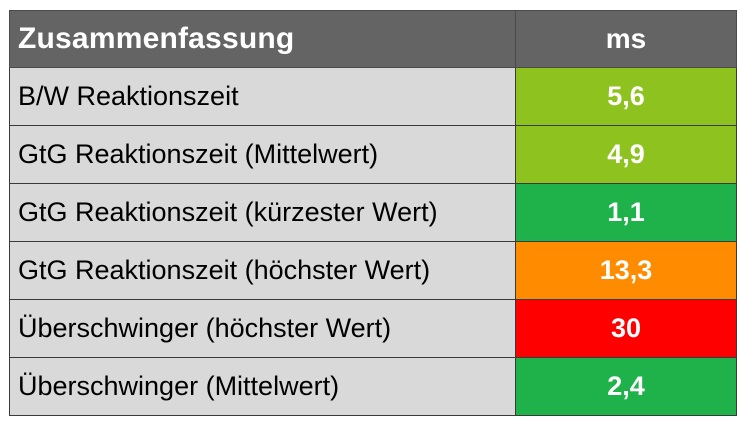  Describe the element at coordinates (626, 212) in the screenshot. I see `row-value: 1,1` at that location.